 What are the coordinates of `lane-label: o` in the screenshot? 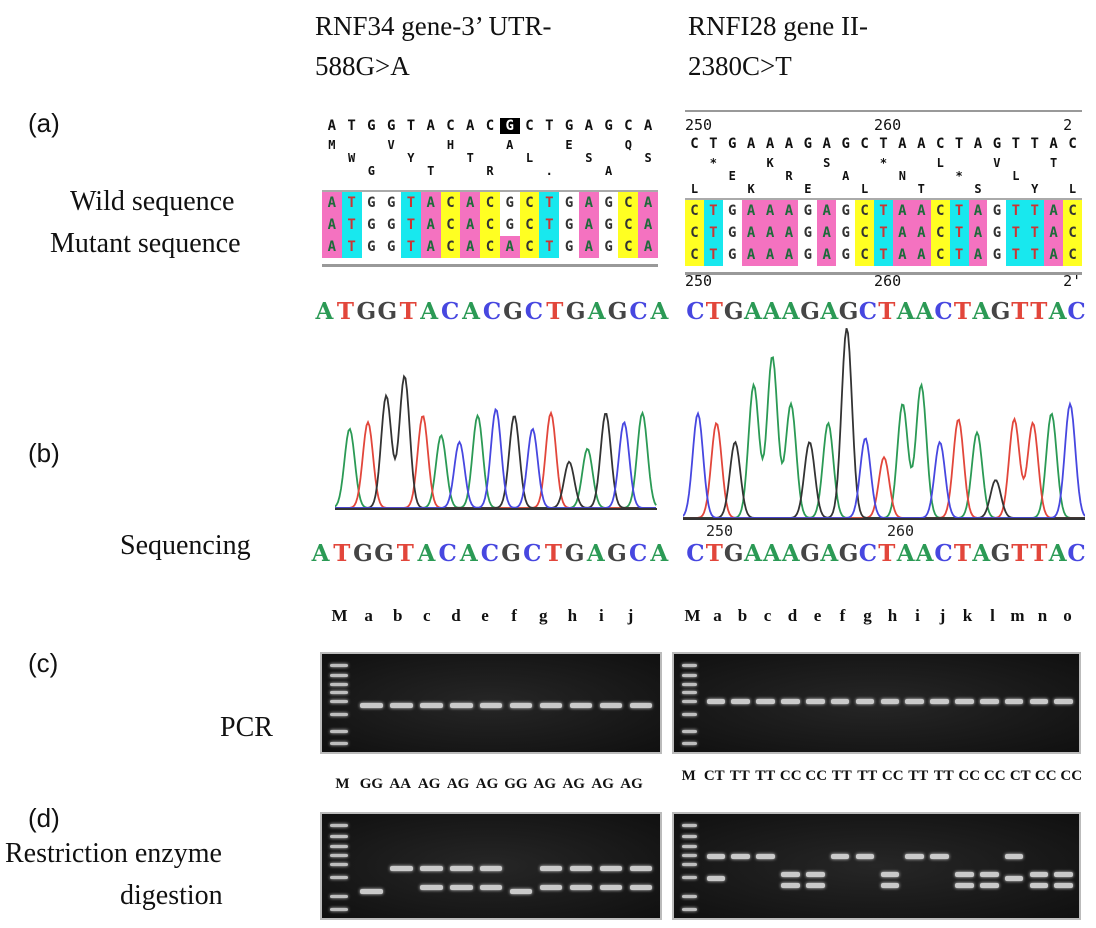 It's located at (1067, 615).